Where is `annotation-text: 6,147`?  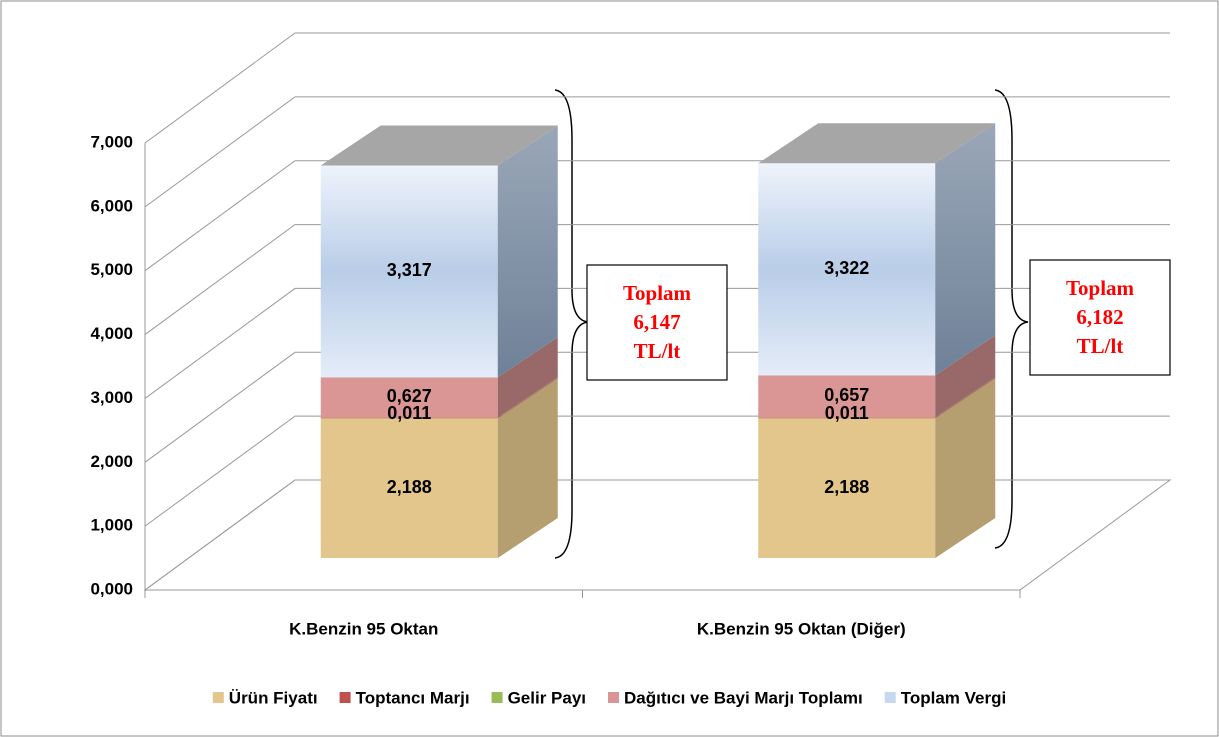
annotation-text: 6,147 is located at coordinates (656, 322).